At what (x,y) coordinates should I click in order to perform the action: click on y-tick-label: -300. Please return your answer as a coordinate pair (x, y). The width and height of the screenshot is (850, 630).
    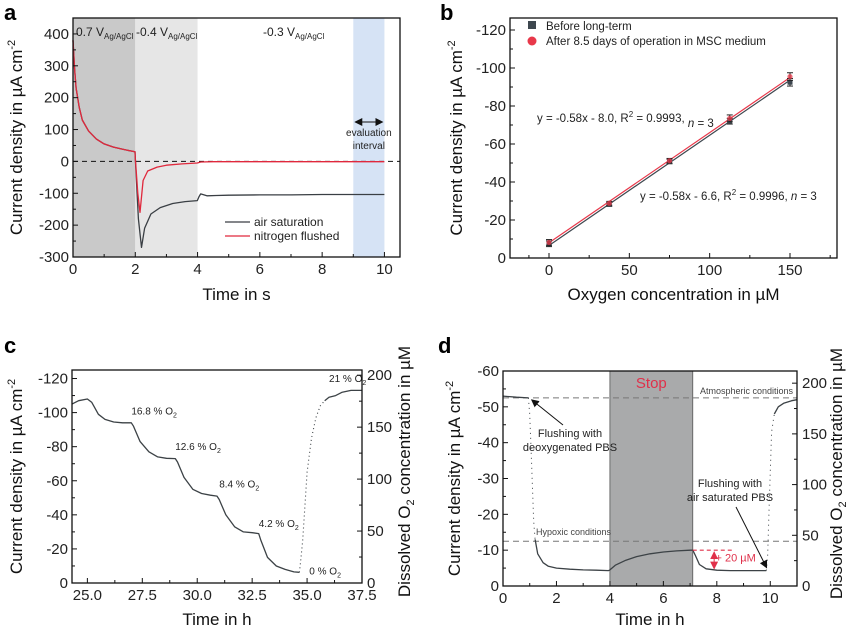
    Looking at the image, I should click on (54, 257).